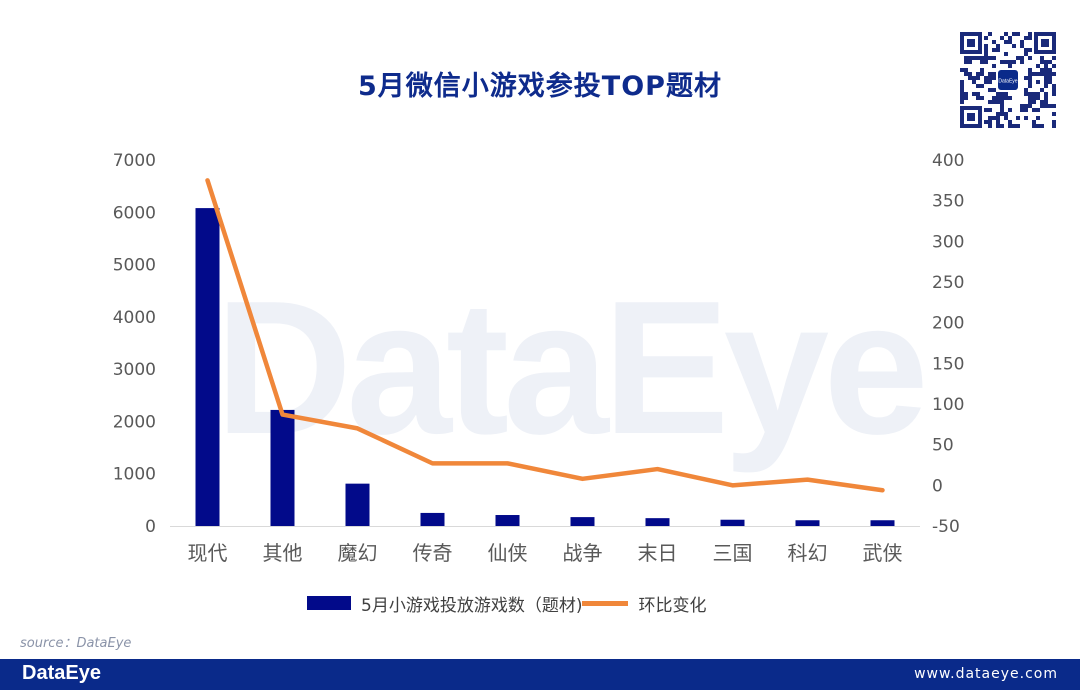  I want to click on y-left-tick-label: 2000, so click(134, 422).